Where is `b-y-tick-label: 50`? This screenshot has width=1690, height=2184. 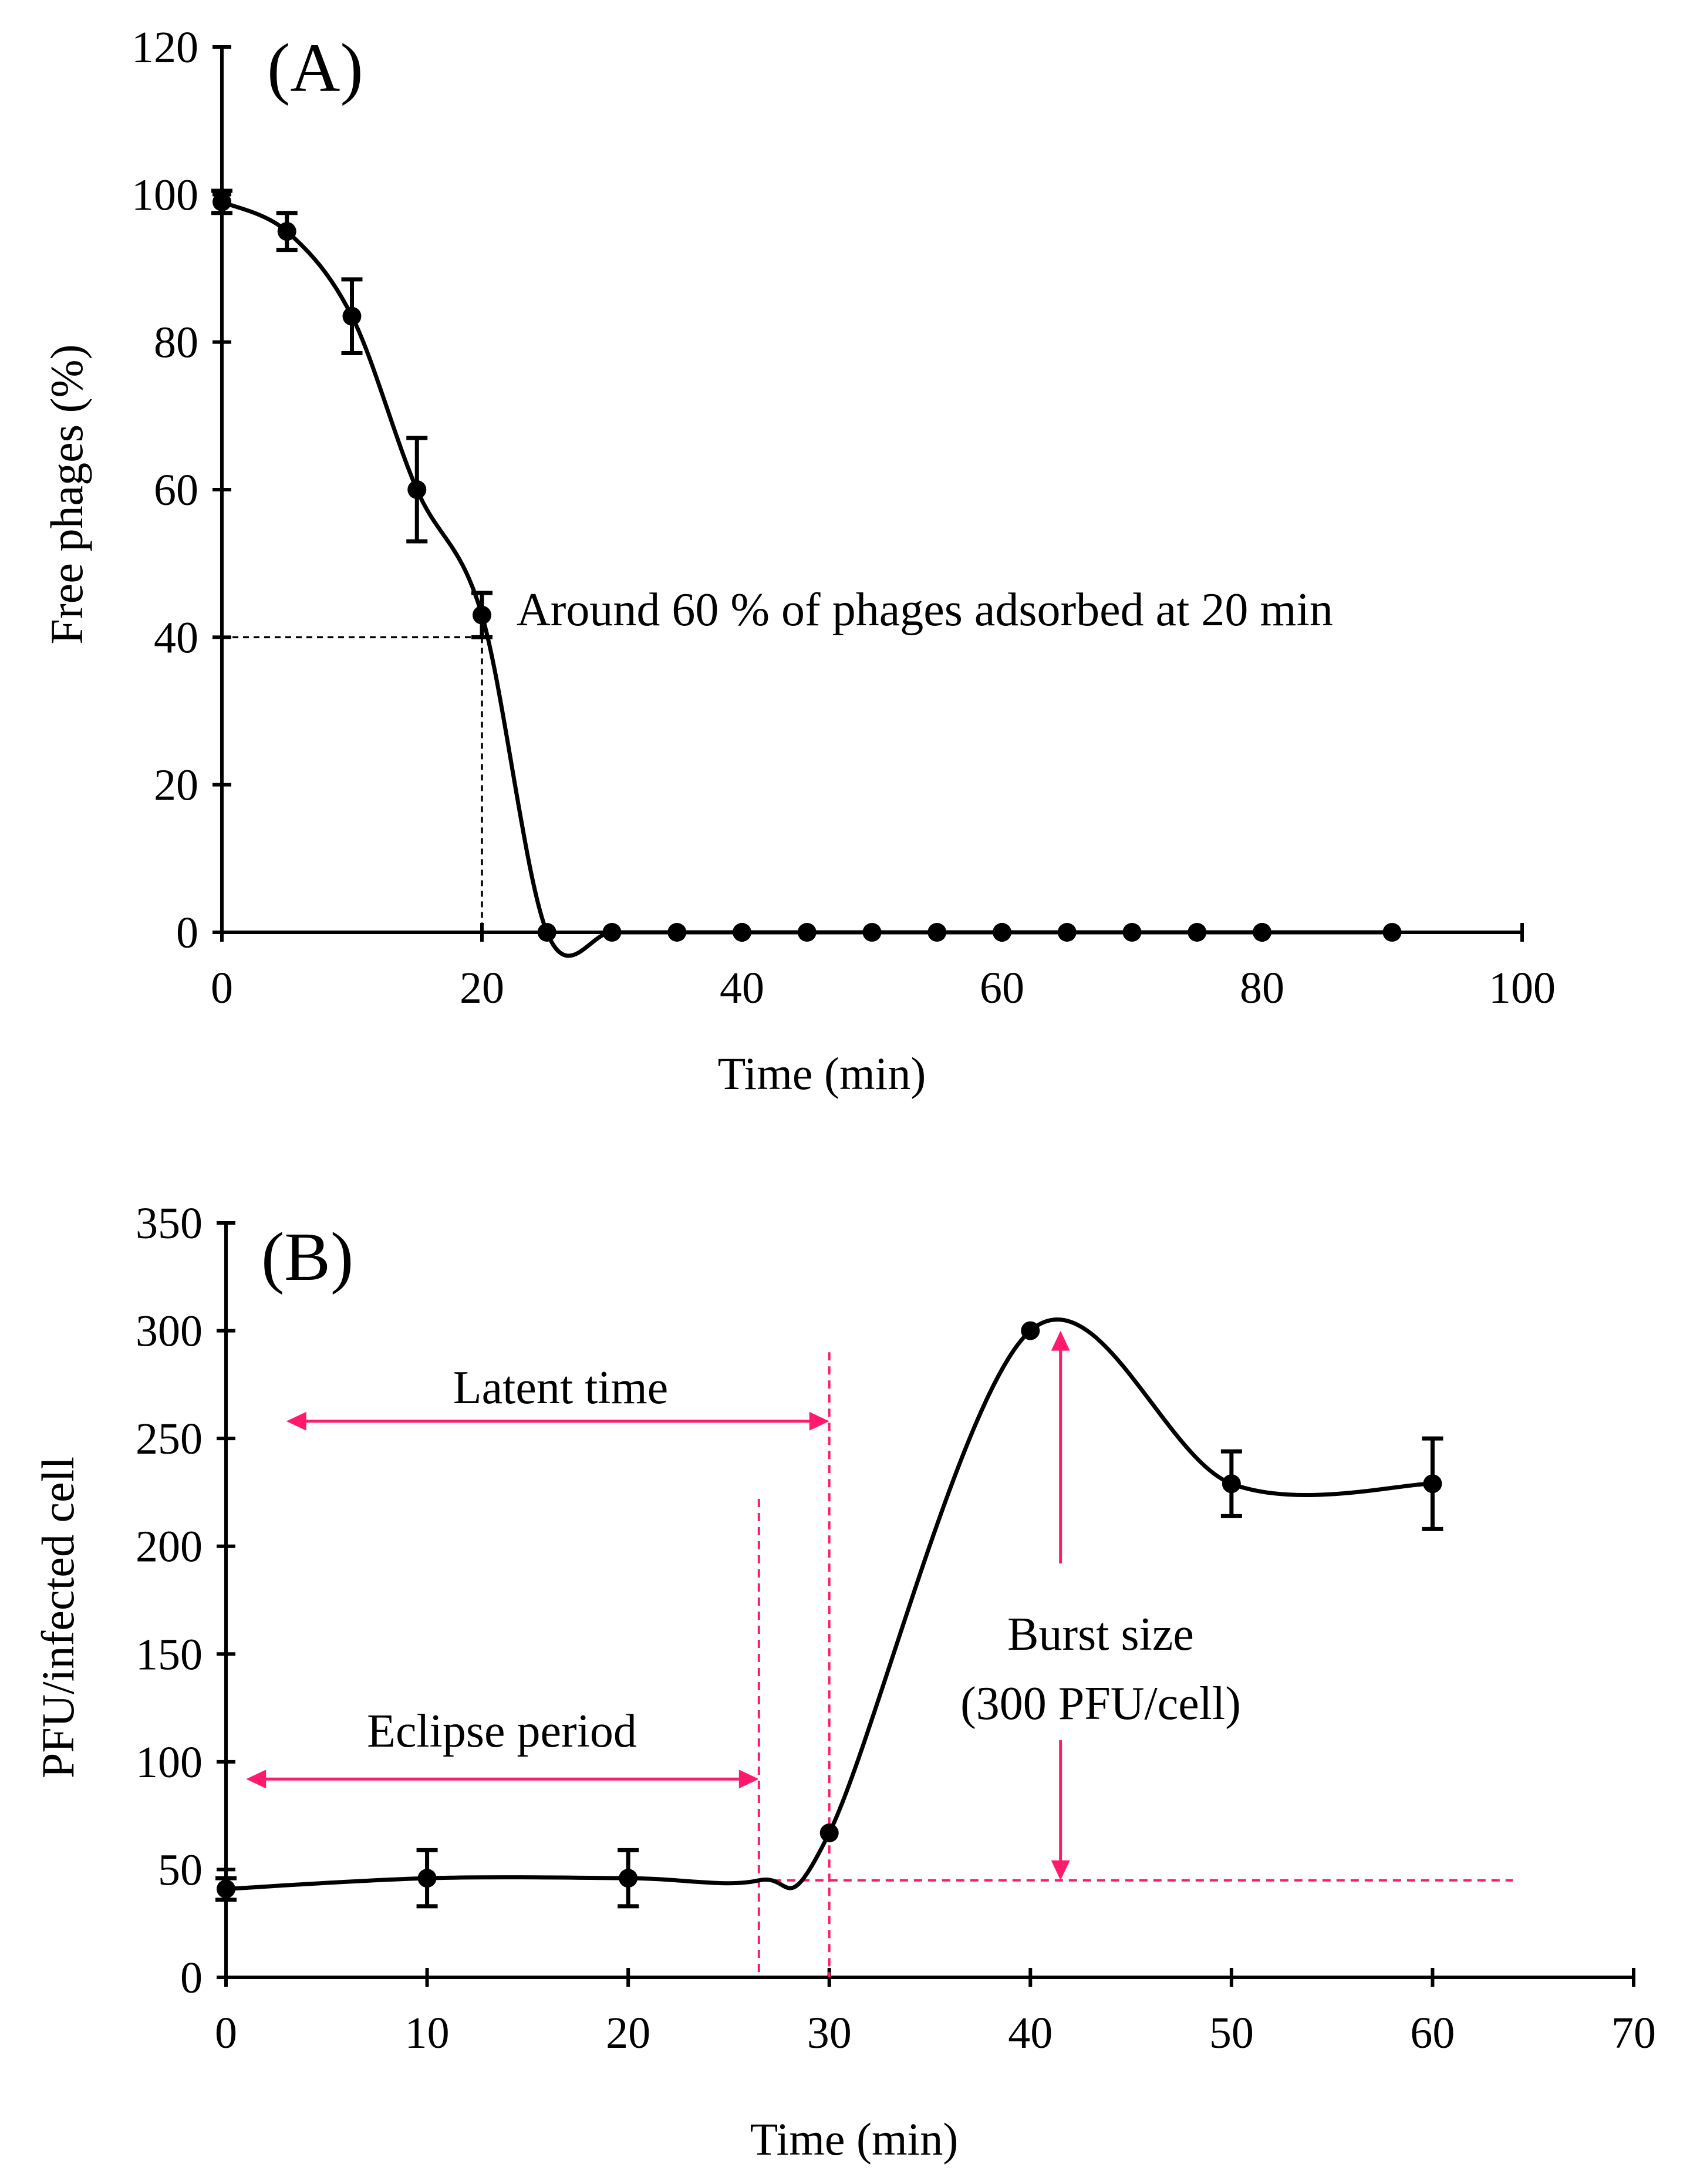 b-y-tick-label: 50 is located at coordinates (181, 1870).